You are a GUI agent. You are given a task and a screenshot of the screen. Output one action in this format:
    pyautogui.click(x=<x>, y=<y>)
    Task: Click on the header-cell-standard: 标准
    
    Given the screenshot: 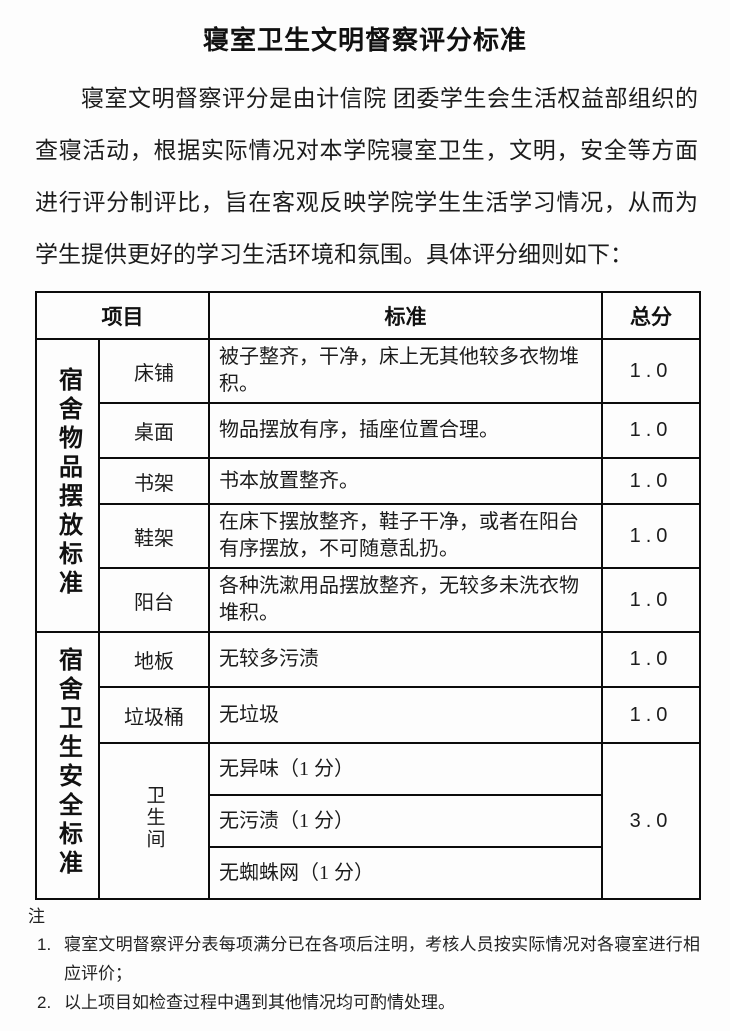 What is the action you would take?
    pyautogui.click(x=405, y=315)
    